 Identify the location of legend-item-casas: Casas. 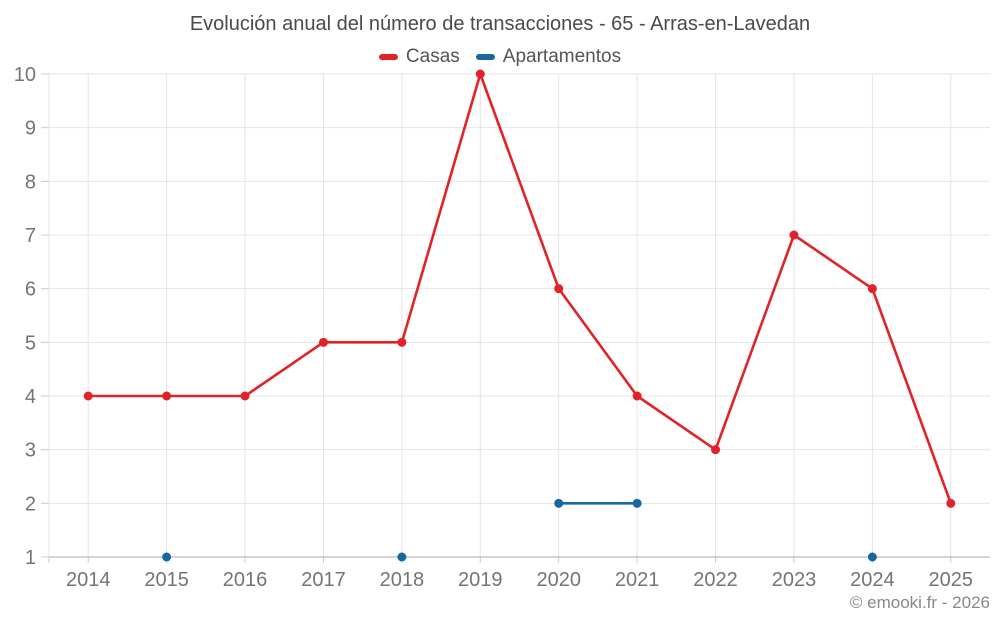
(419, 57).